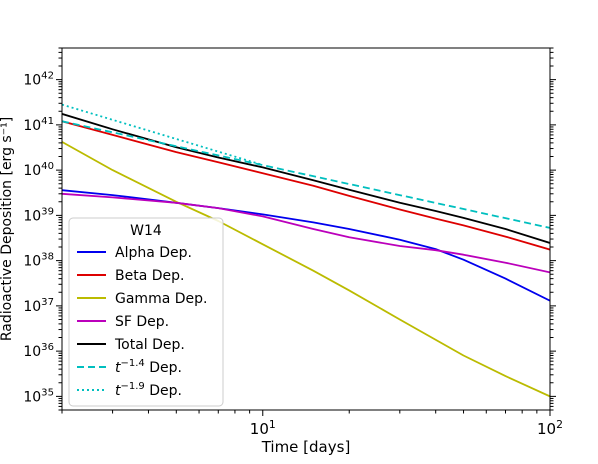 This screenshot has width=598, height=464. I want to click on legend-entry-label: Gamma Dep., so click(161, 299).